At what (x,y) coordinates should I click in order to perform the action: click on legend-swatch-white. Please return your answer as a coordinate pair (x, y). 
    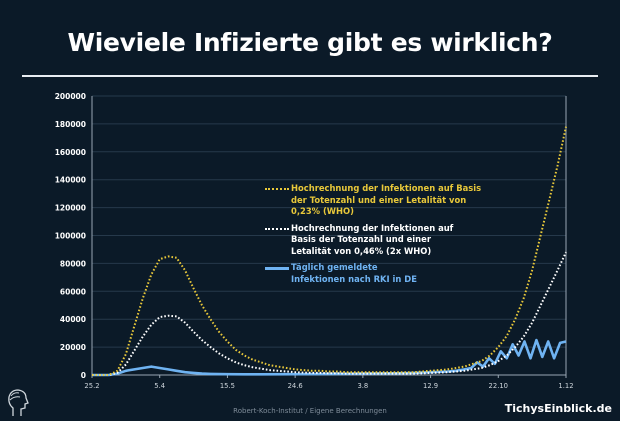
    Looking at the image, I should click on (277, 228).